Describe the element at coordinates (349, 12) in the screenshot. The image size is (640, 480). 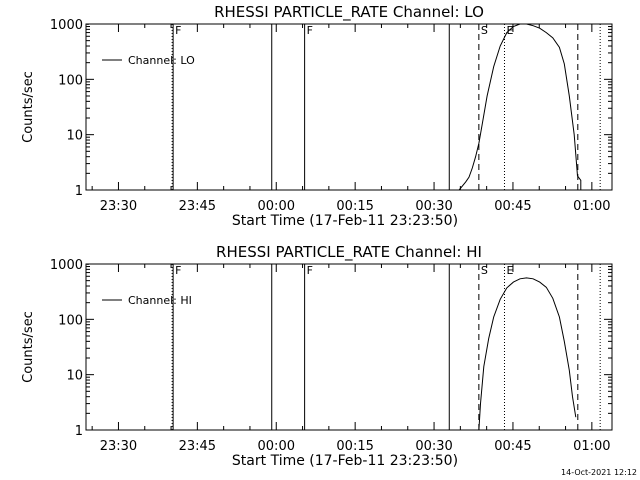
I see `chart-title: RHESSI PARTICLE_RATE Channel: LO` at that location.